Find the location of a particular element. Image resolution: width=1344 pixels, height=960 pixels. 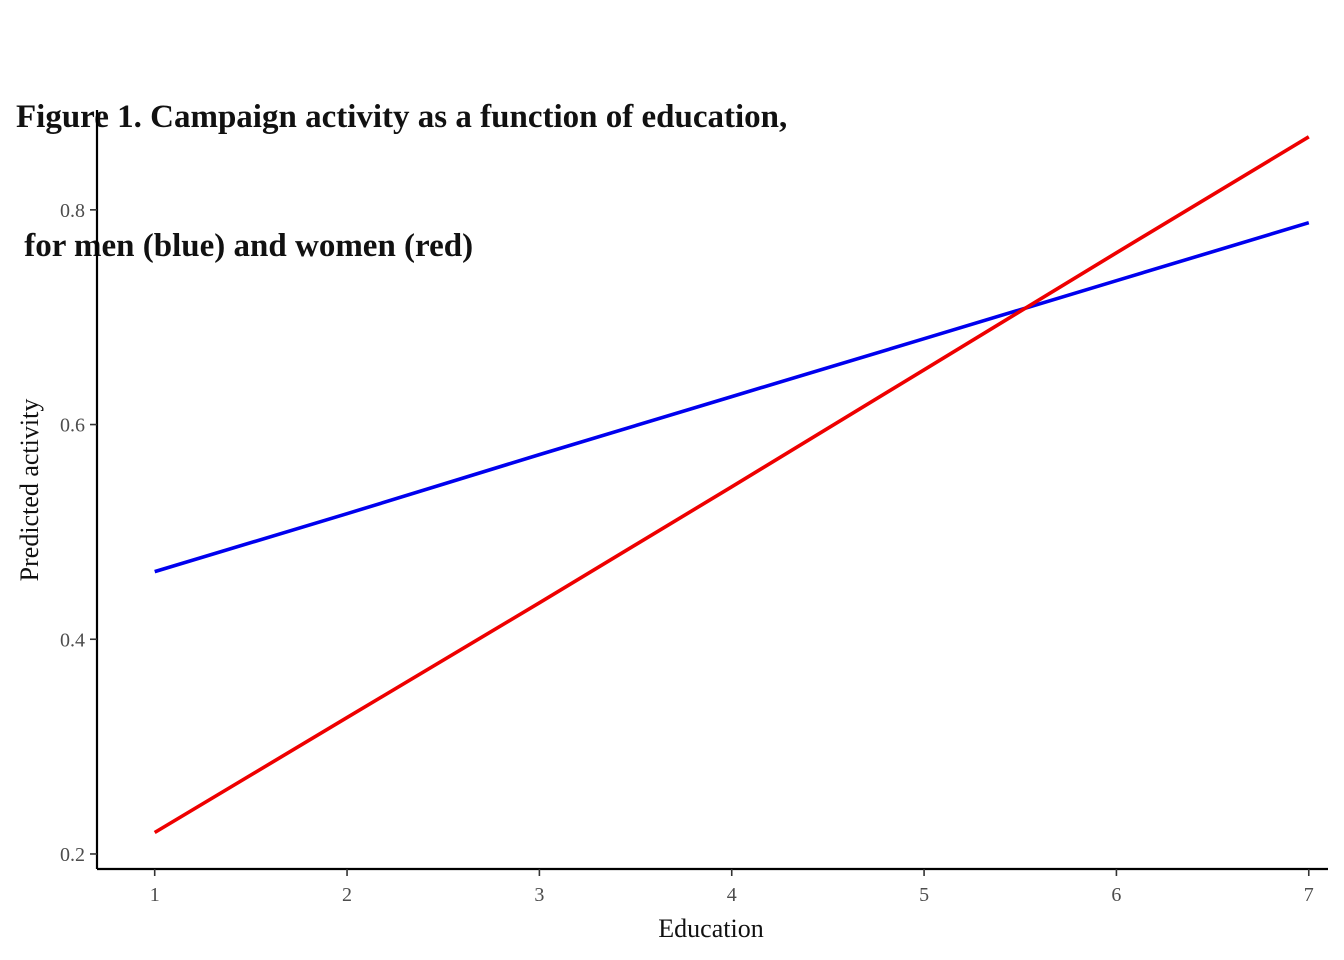

y-tick-label: 0.8 is located at coordinates (72, 211).